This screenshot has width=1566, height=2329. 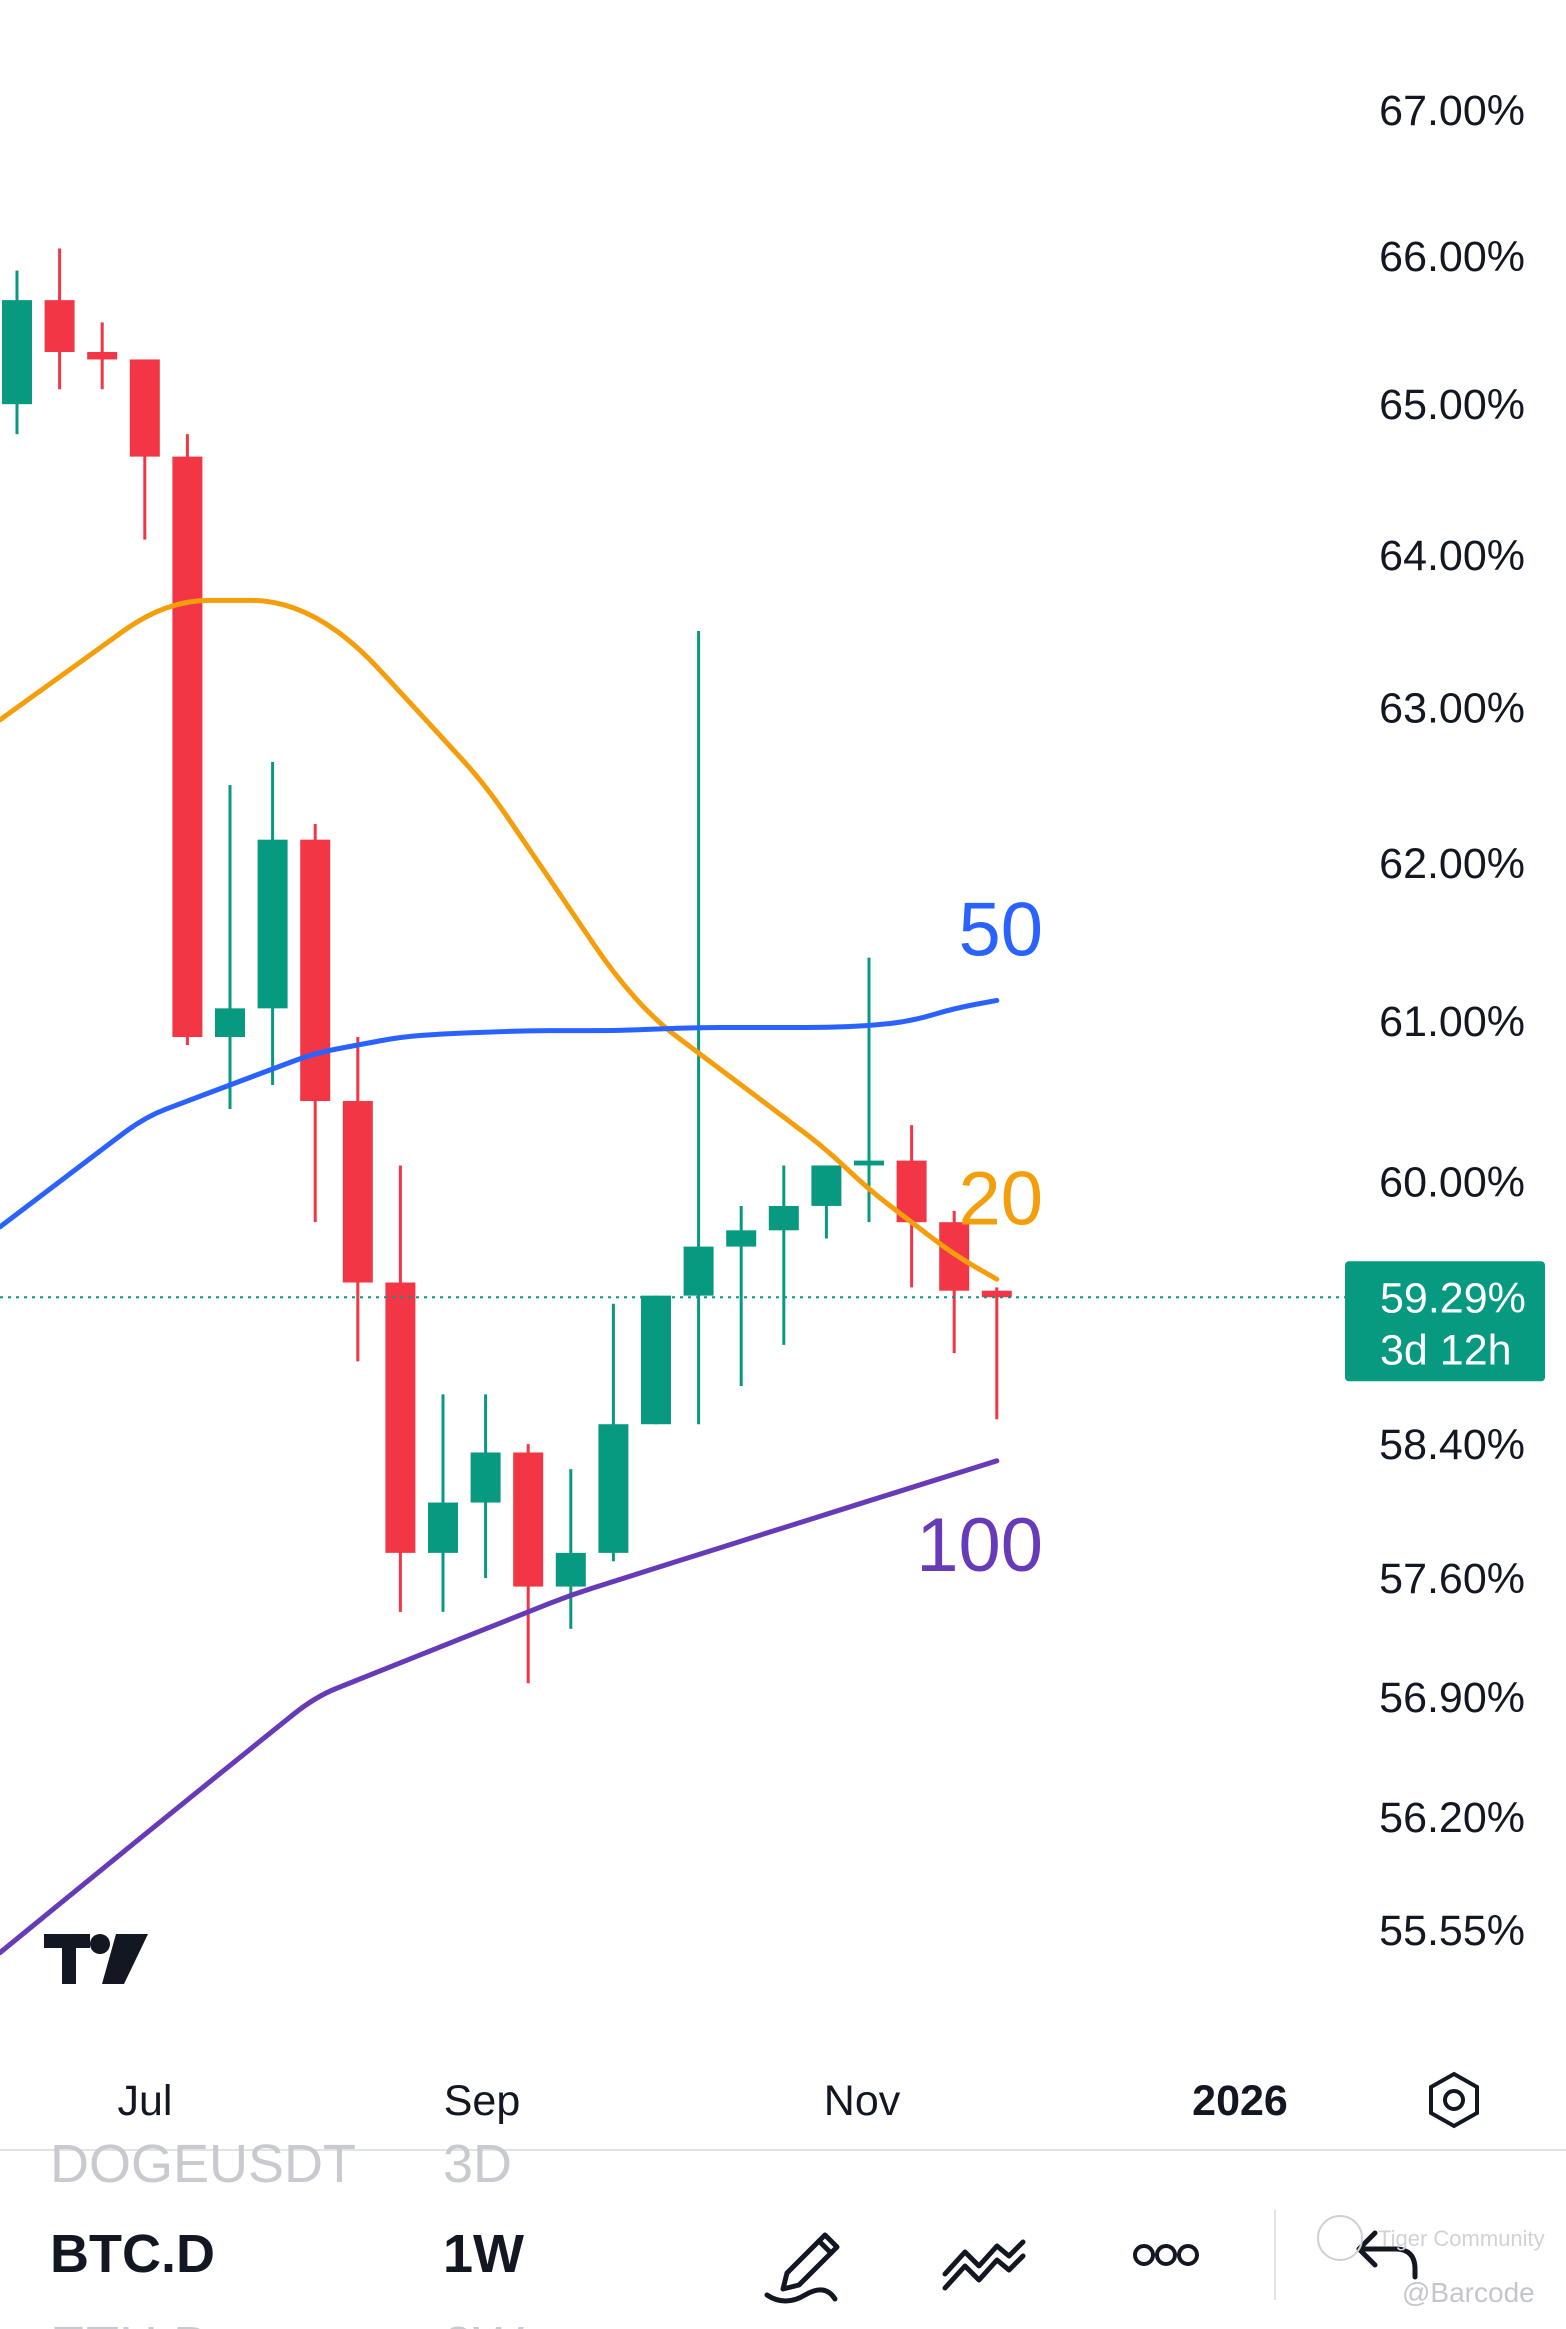 What do you see at coordinates (483, 2322) in the screenshot?
I see `next-interval: 2W` at bounding box center [483, 2322].